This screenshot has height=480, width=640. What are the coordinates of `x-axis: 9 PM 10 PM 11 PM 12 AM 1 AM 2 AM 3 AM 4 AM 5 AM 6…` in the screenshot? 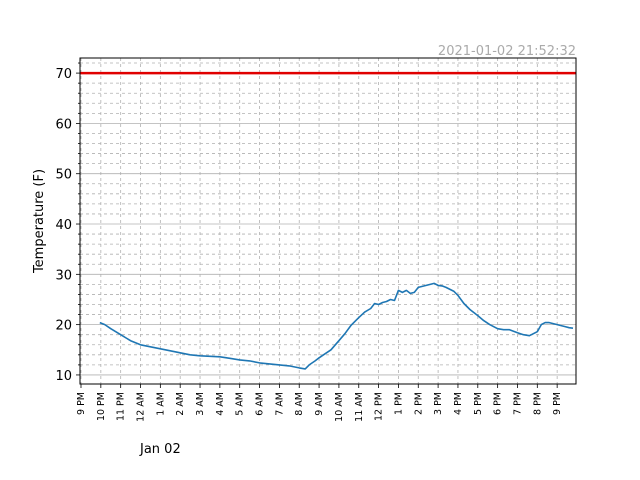 It's located at (319, 403).